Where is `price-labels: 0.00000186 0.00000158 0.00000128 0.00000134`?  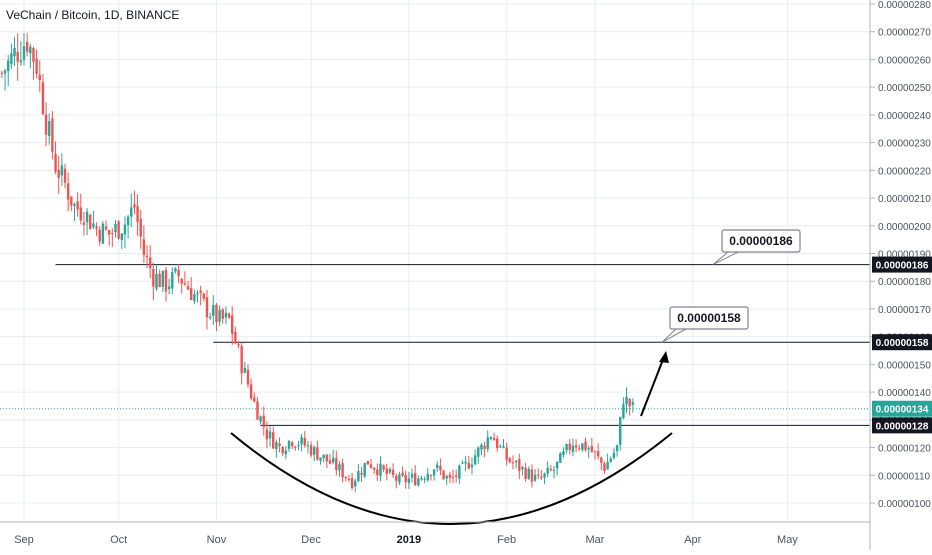
price-labels: 0.00000186 0.00000158 0.00000128 0.00000134 is located at coordinates (902, 345).